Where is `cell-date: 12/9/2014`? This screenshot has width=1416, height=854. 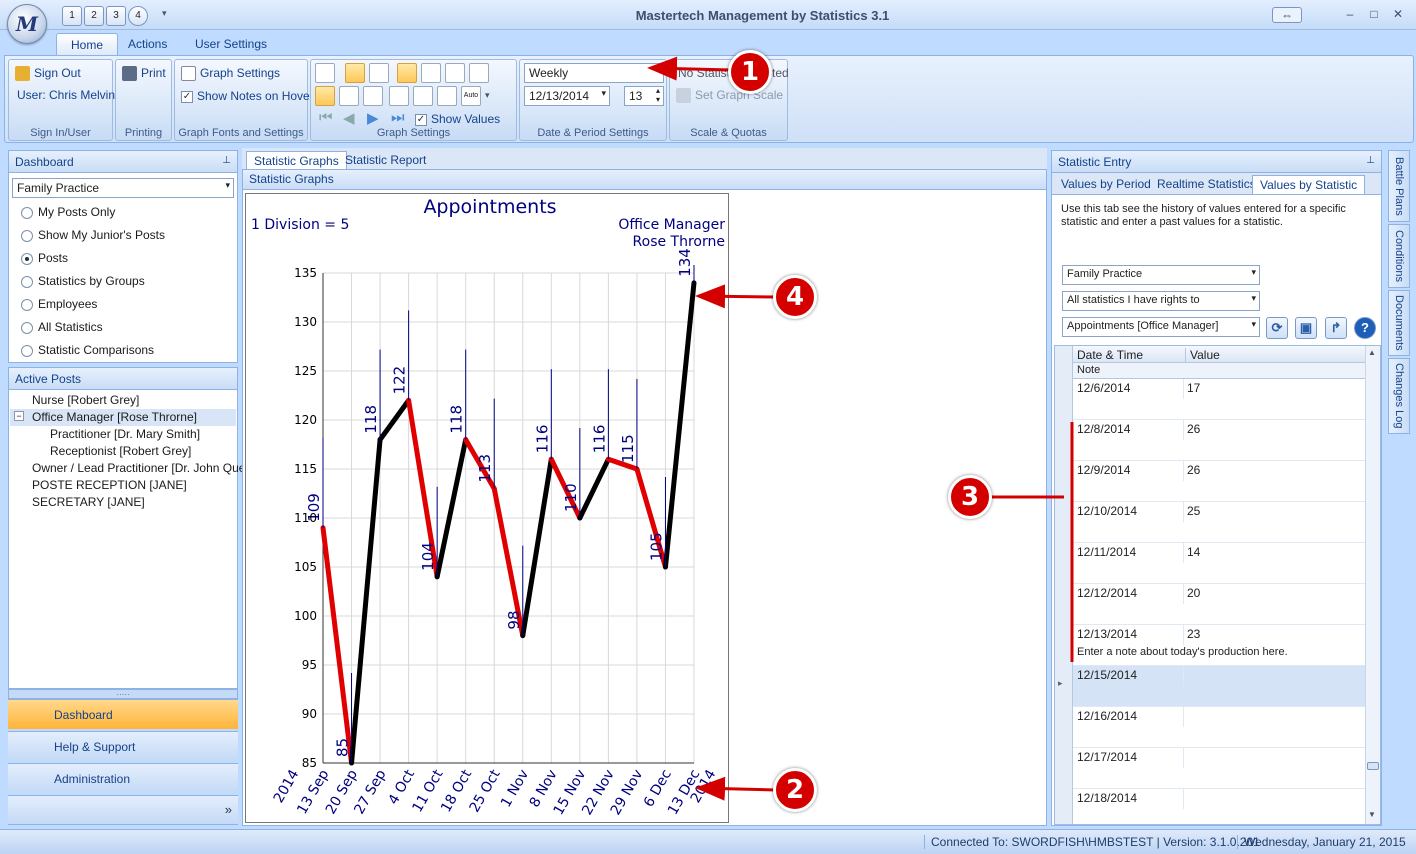
cell-date: 12/9/2014 is located at coordinates (1104, 470).